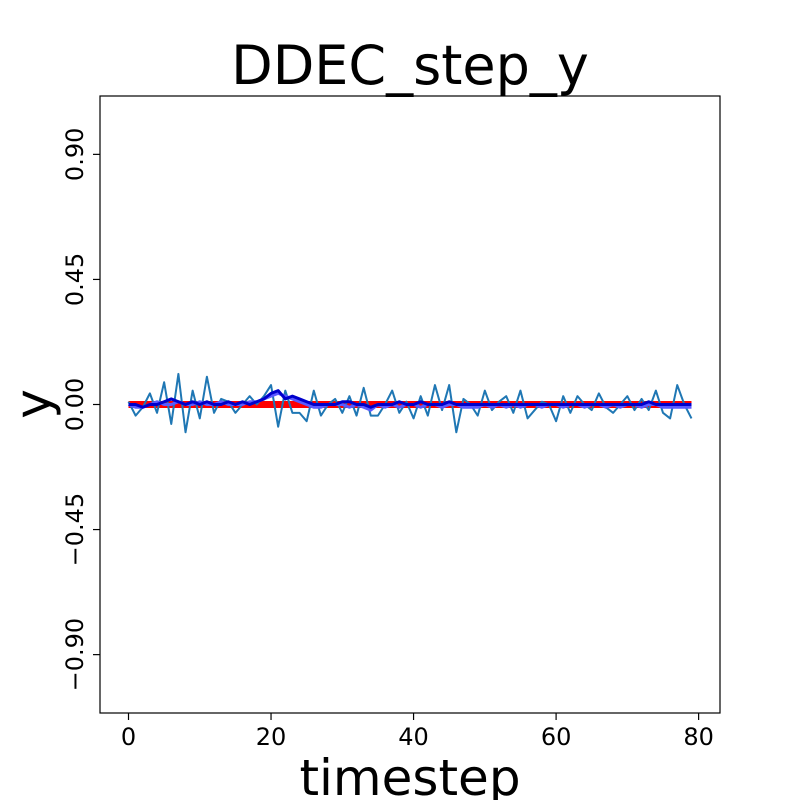 This screenshot has height=800, width=800. I want to click on series-layer, so click(410, 403).